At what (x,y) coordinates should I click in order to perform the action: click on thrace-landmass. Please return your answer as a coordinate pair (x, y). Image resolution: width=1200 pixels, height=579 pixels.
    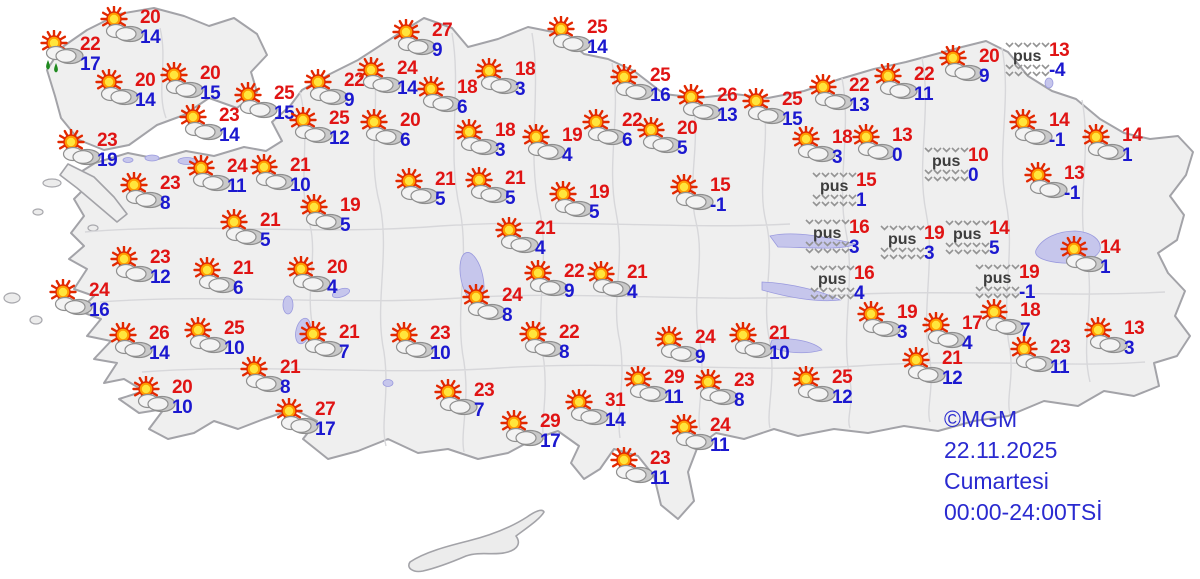
    Looking at the image, I should click on (157, 79).